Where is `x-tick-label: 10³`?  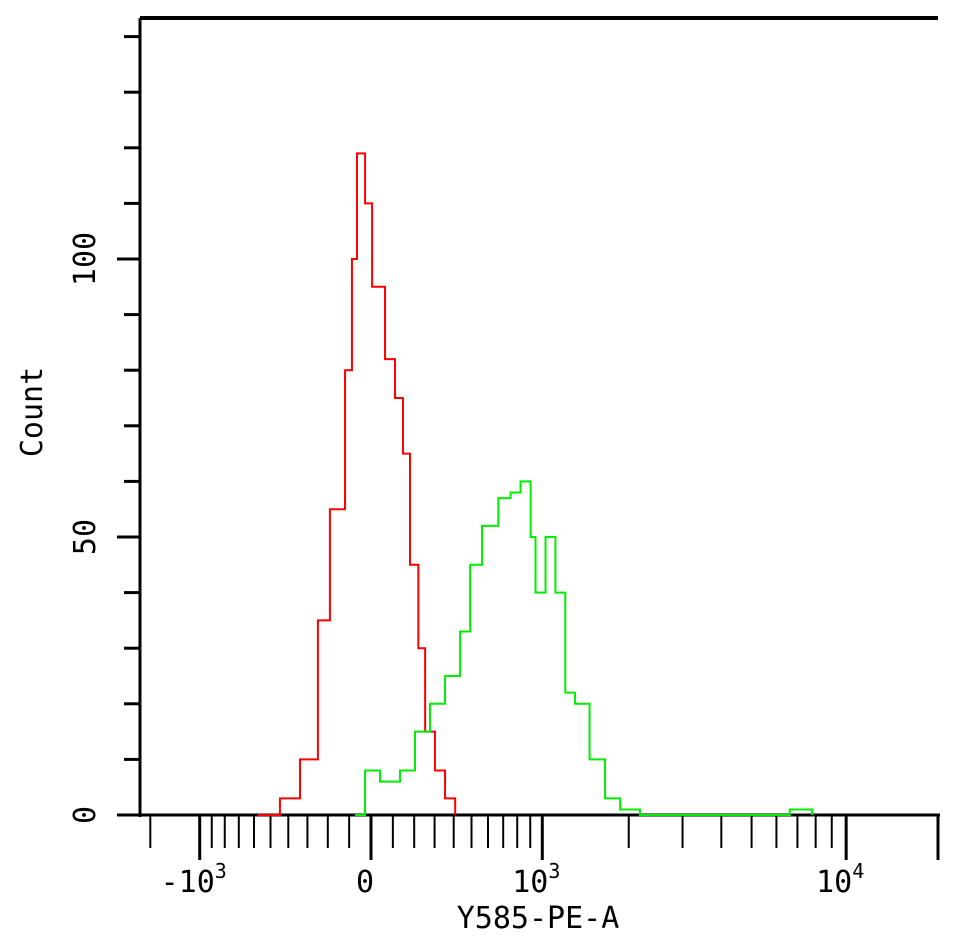 x-tick-label: 10³ is located at coordinates (536, 879).